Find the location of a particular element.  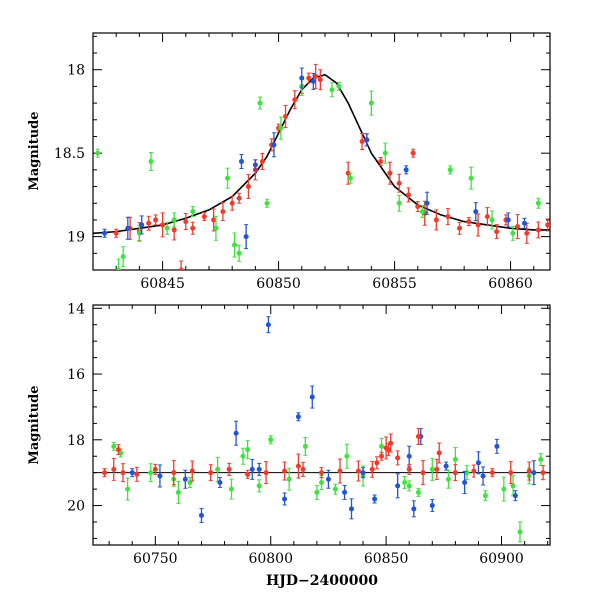

y-tick-label: 19 is located at coordinates (76, 238).